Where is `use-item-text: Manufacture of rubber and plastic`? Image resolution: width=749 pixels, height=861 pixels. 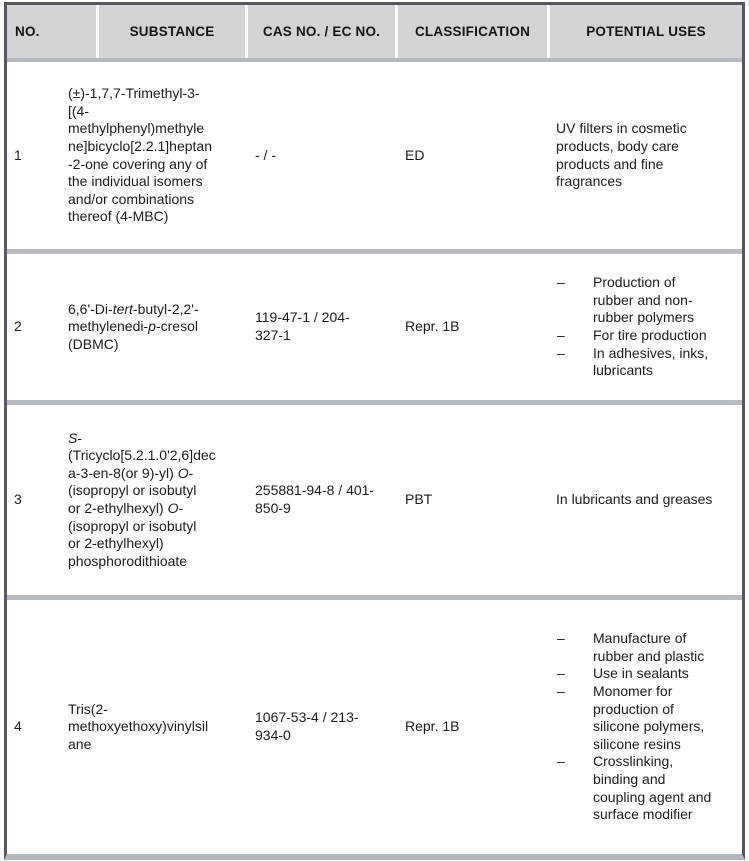
use-item-text: Manufacture of rubber and plastic is located at coordinates (649, 647).